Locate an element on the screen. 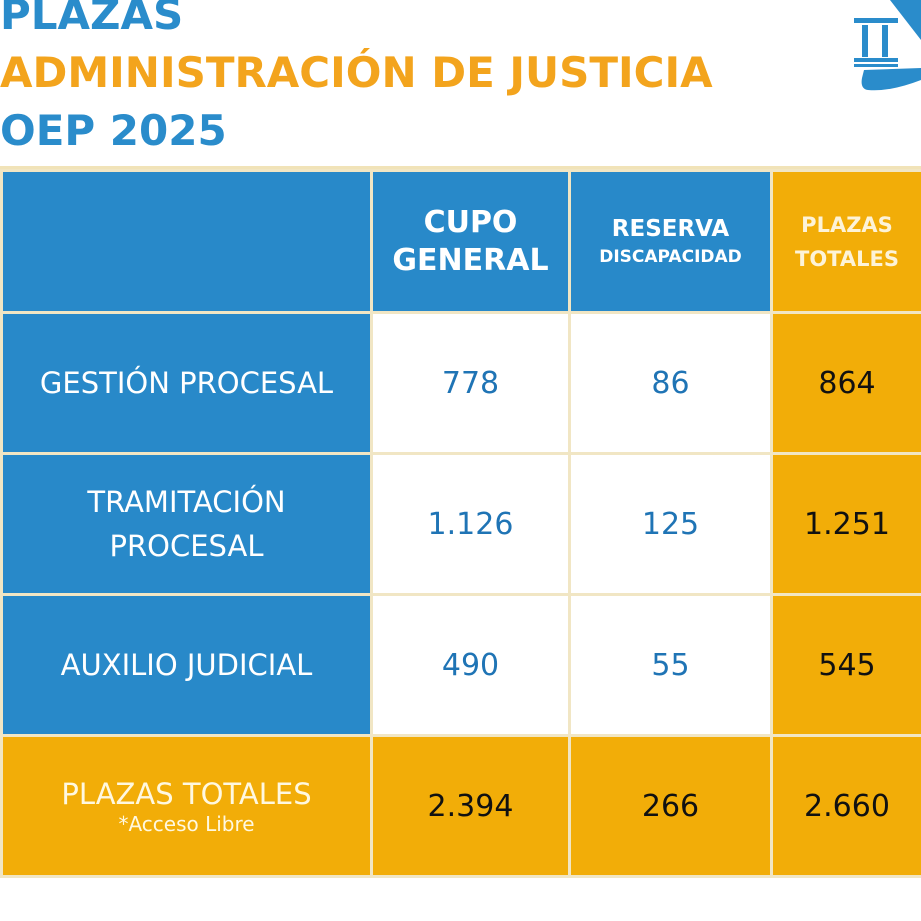 The image size is (921, 921). totals-label-cell: PLAZAS TOTALES *Acceso Libre is located at coordinates (186, 806).